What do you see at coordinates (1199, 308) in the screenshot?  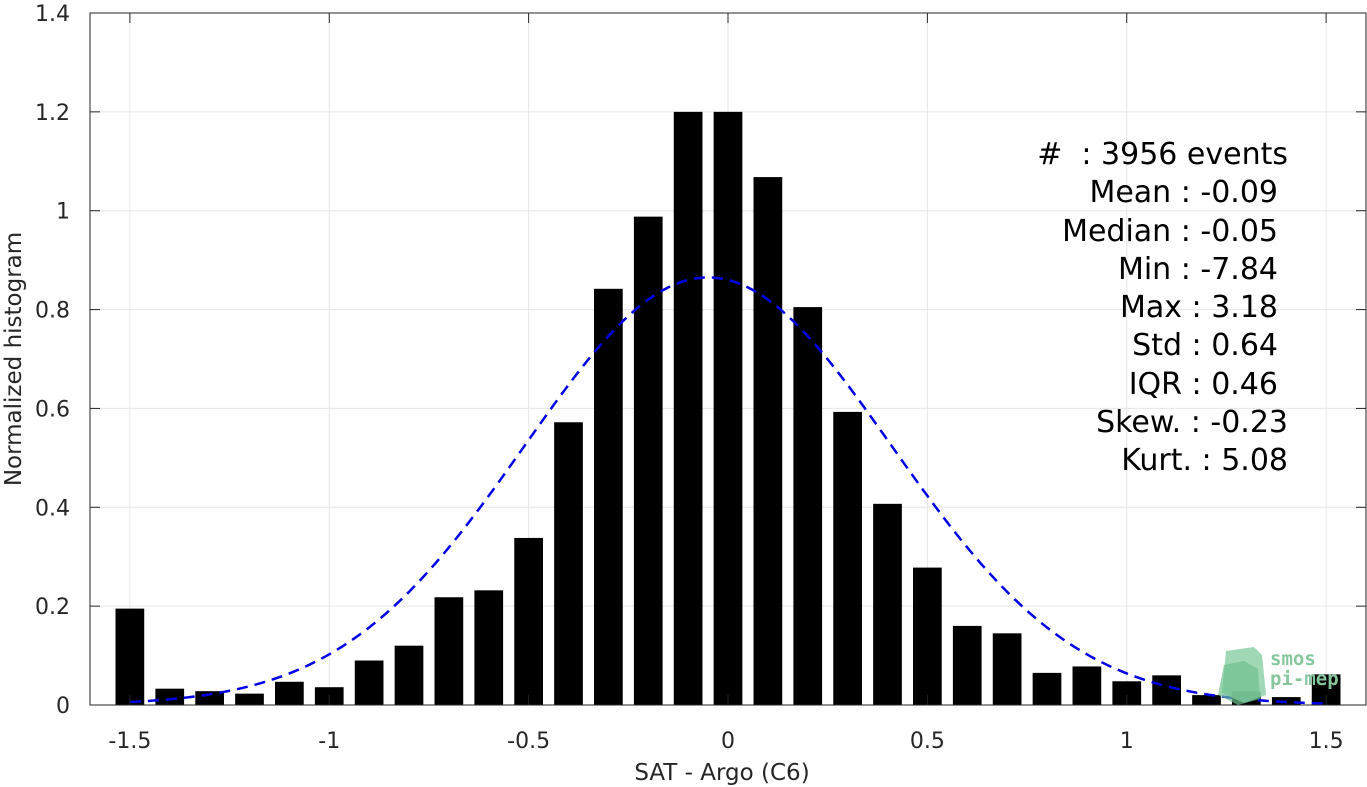 I see `stat-max: Max : 3.18` at bounding box center [1199, 308].